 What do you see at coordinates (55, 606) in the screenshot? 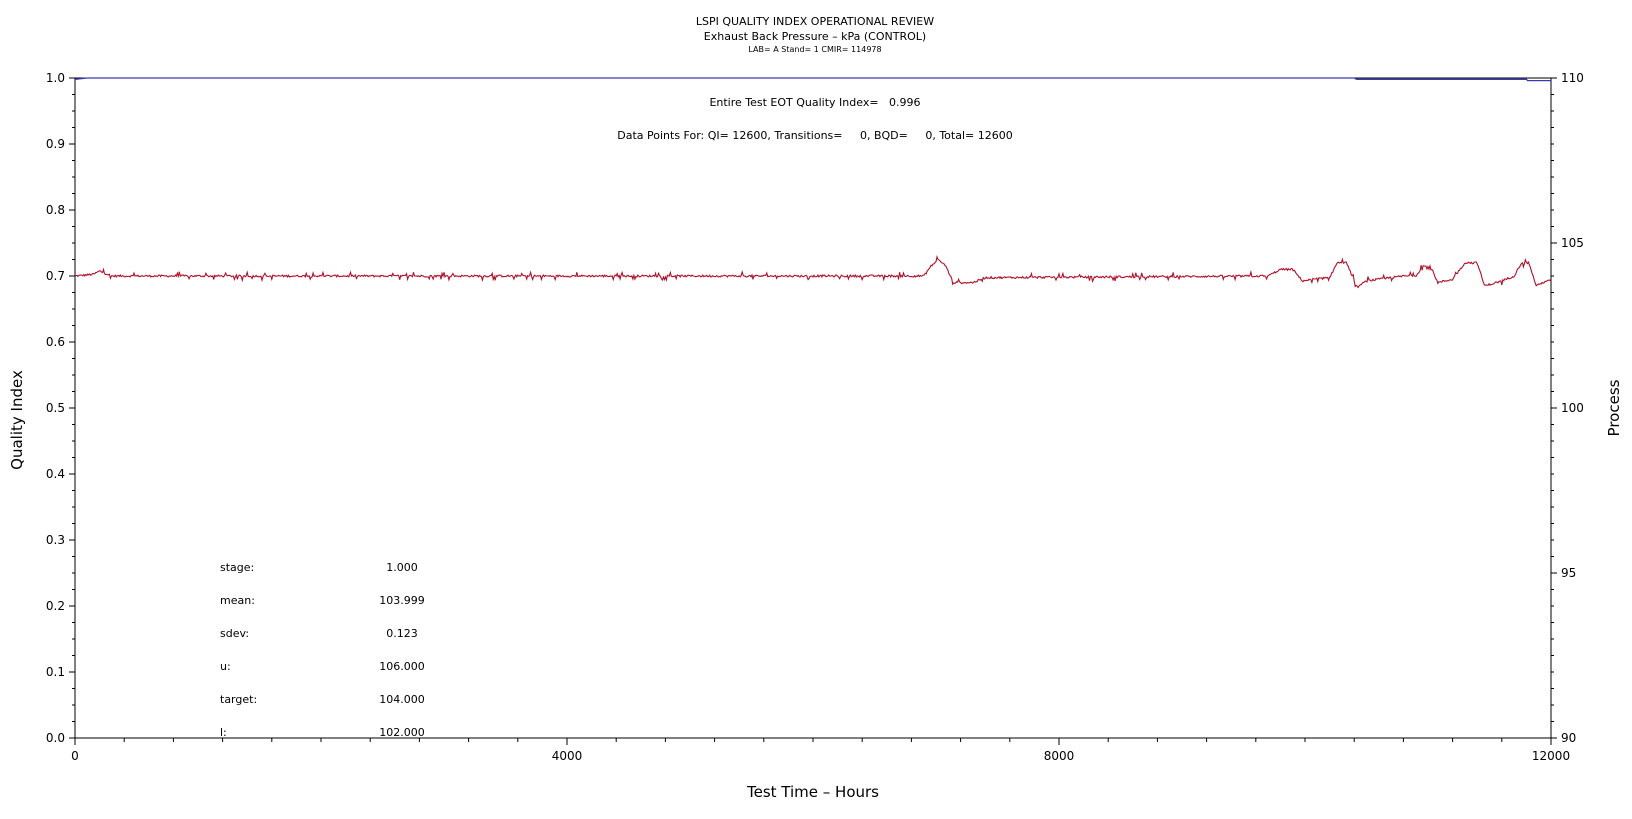
I see `y-tick-label: 0.2` at bounding box center [55, 606].